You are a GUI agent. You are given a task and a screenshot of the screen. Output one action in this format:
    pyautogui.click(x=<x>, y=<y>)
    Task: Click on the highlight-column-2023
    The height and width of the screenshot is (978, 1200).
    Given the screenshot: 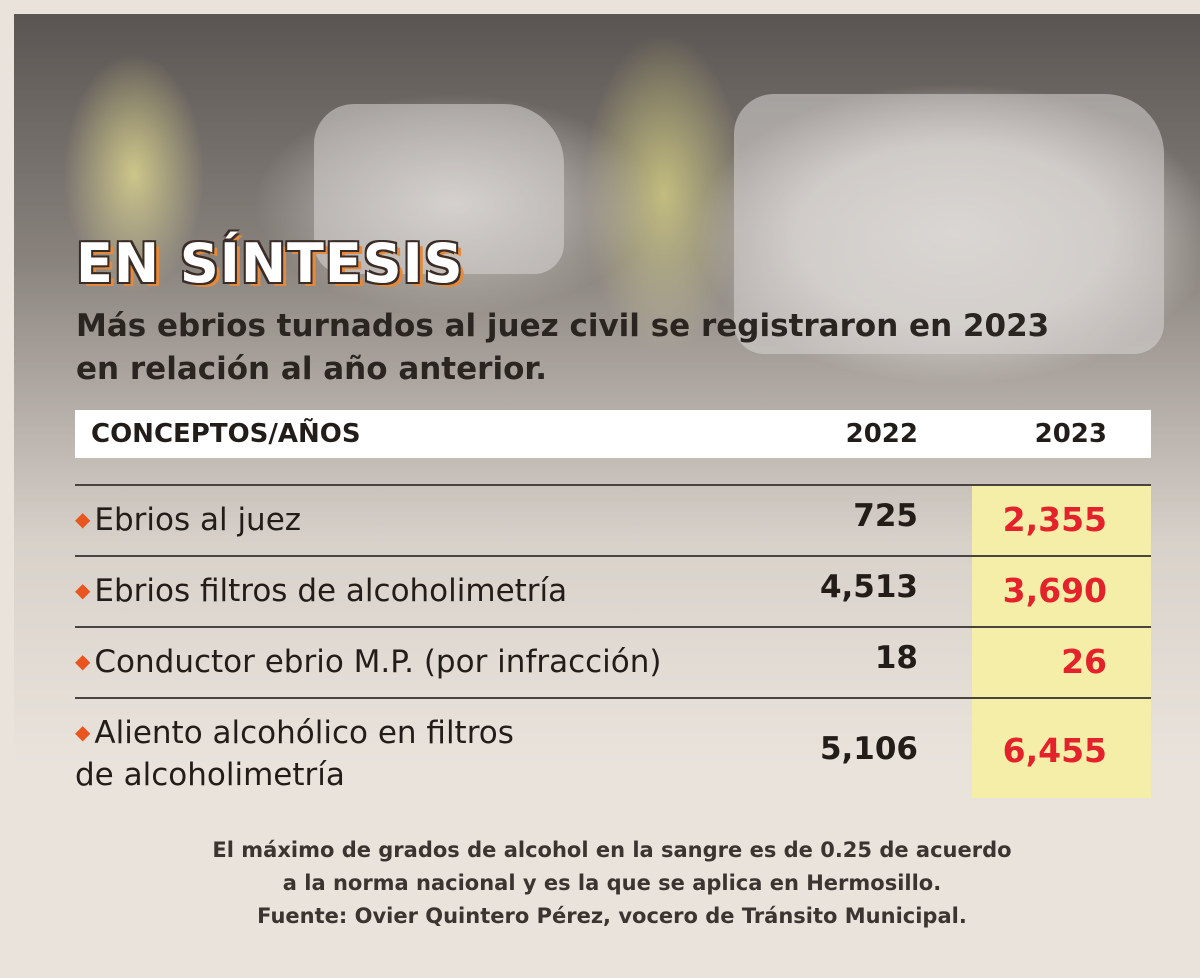 What is the action you would take?
    pyautogui.click(x=1061, y=642)
    